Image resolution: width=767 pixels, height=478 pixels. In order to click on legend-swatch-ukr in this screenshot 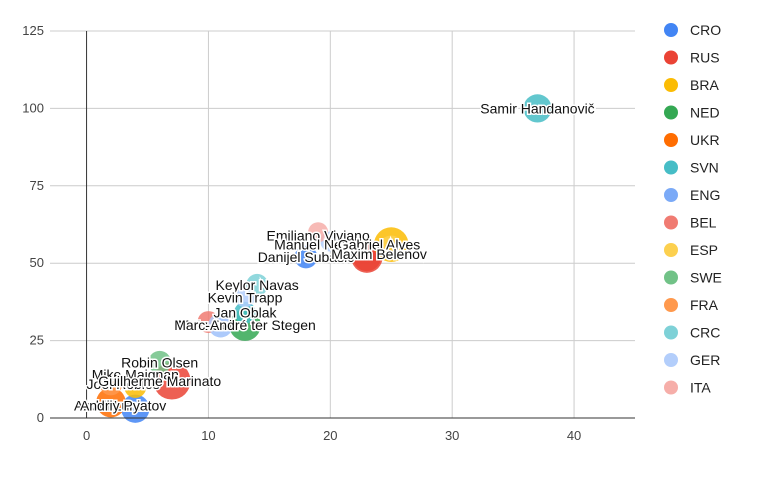, I will do `click(671, 140)`.